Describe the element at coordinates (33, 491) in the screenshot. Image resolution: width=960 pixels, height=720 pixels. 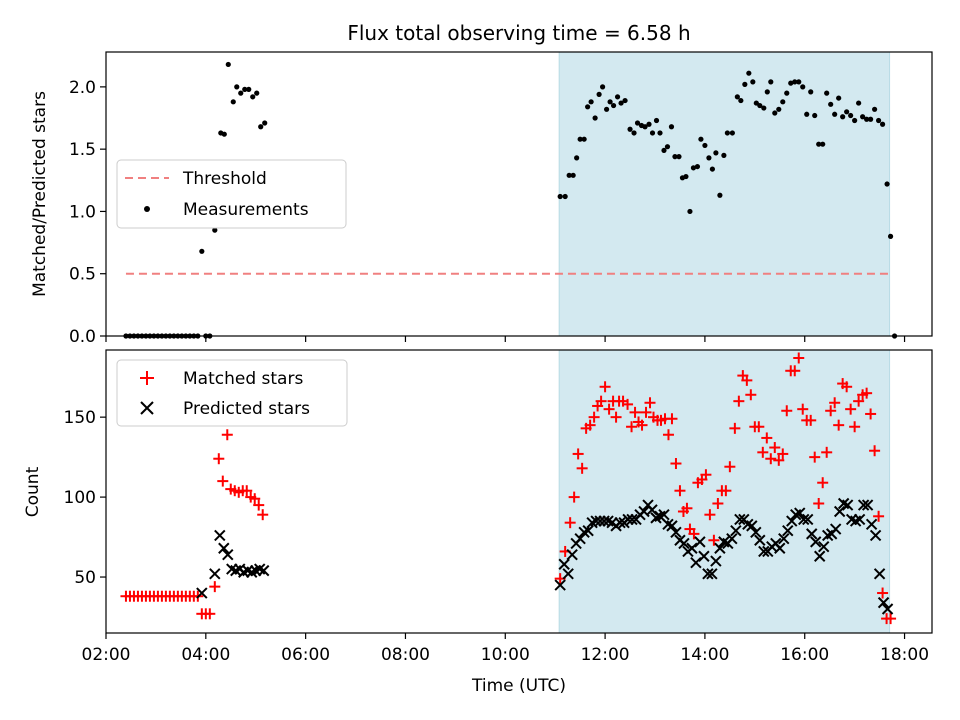
I see `bottom-y-axis-label: Count` at that location.